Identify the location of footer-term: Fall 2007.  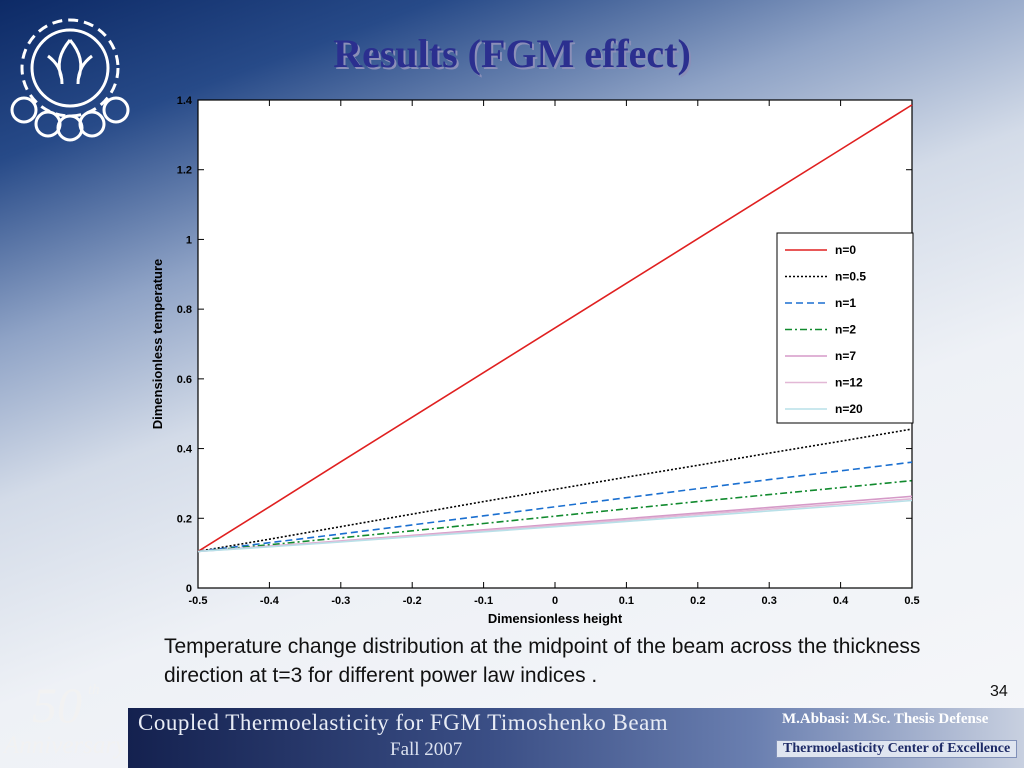
(426, 749).